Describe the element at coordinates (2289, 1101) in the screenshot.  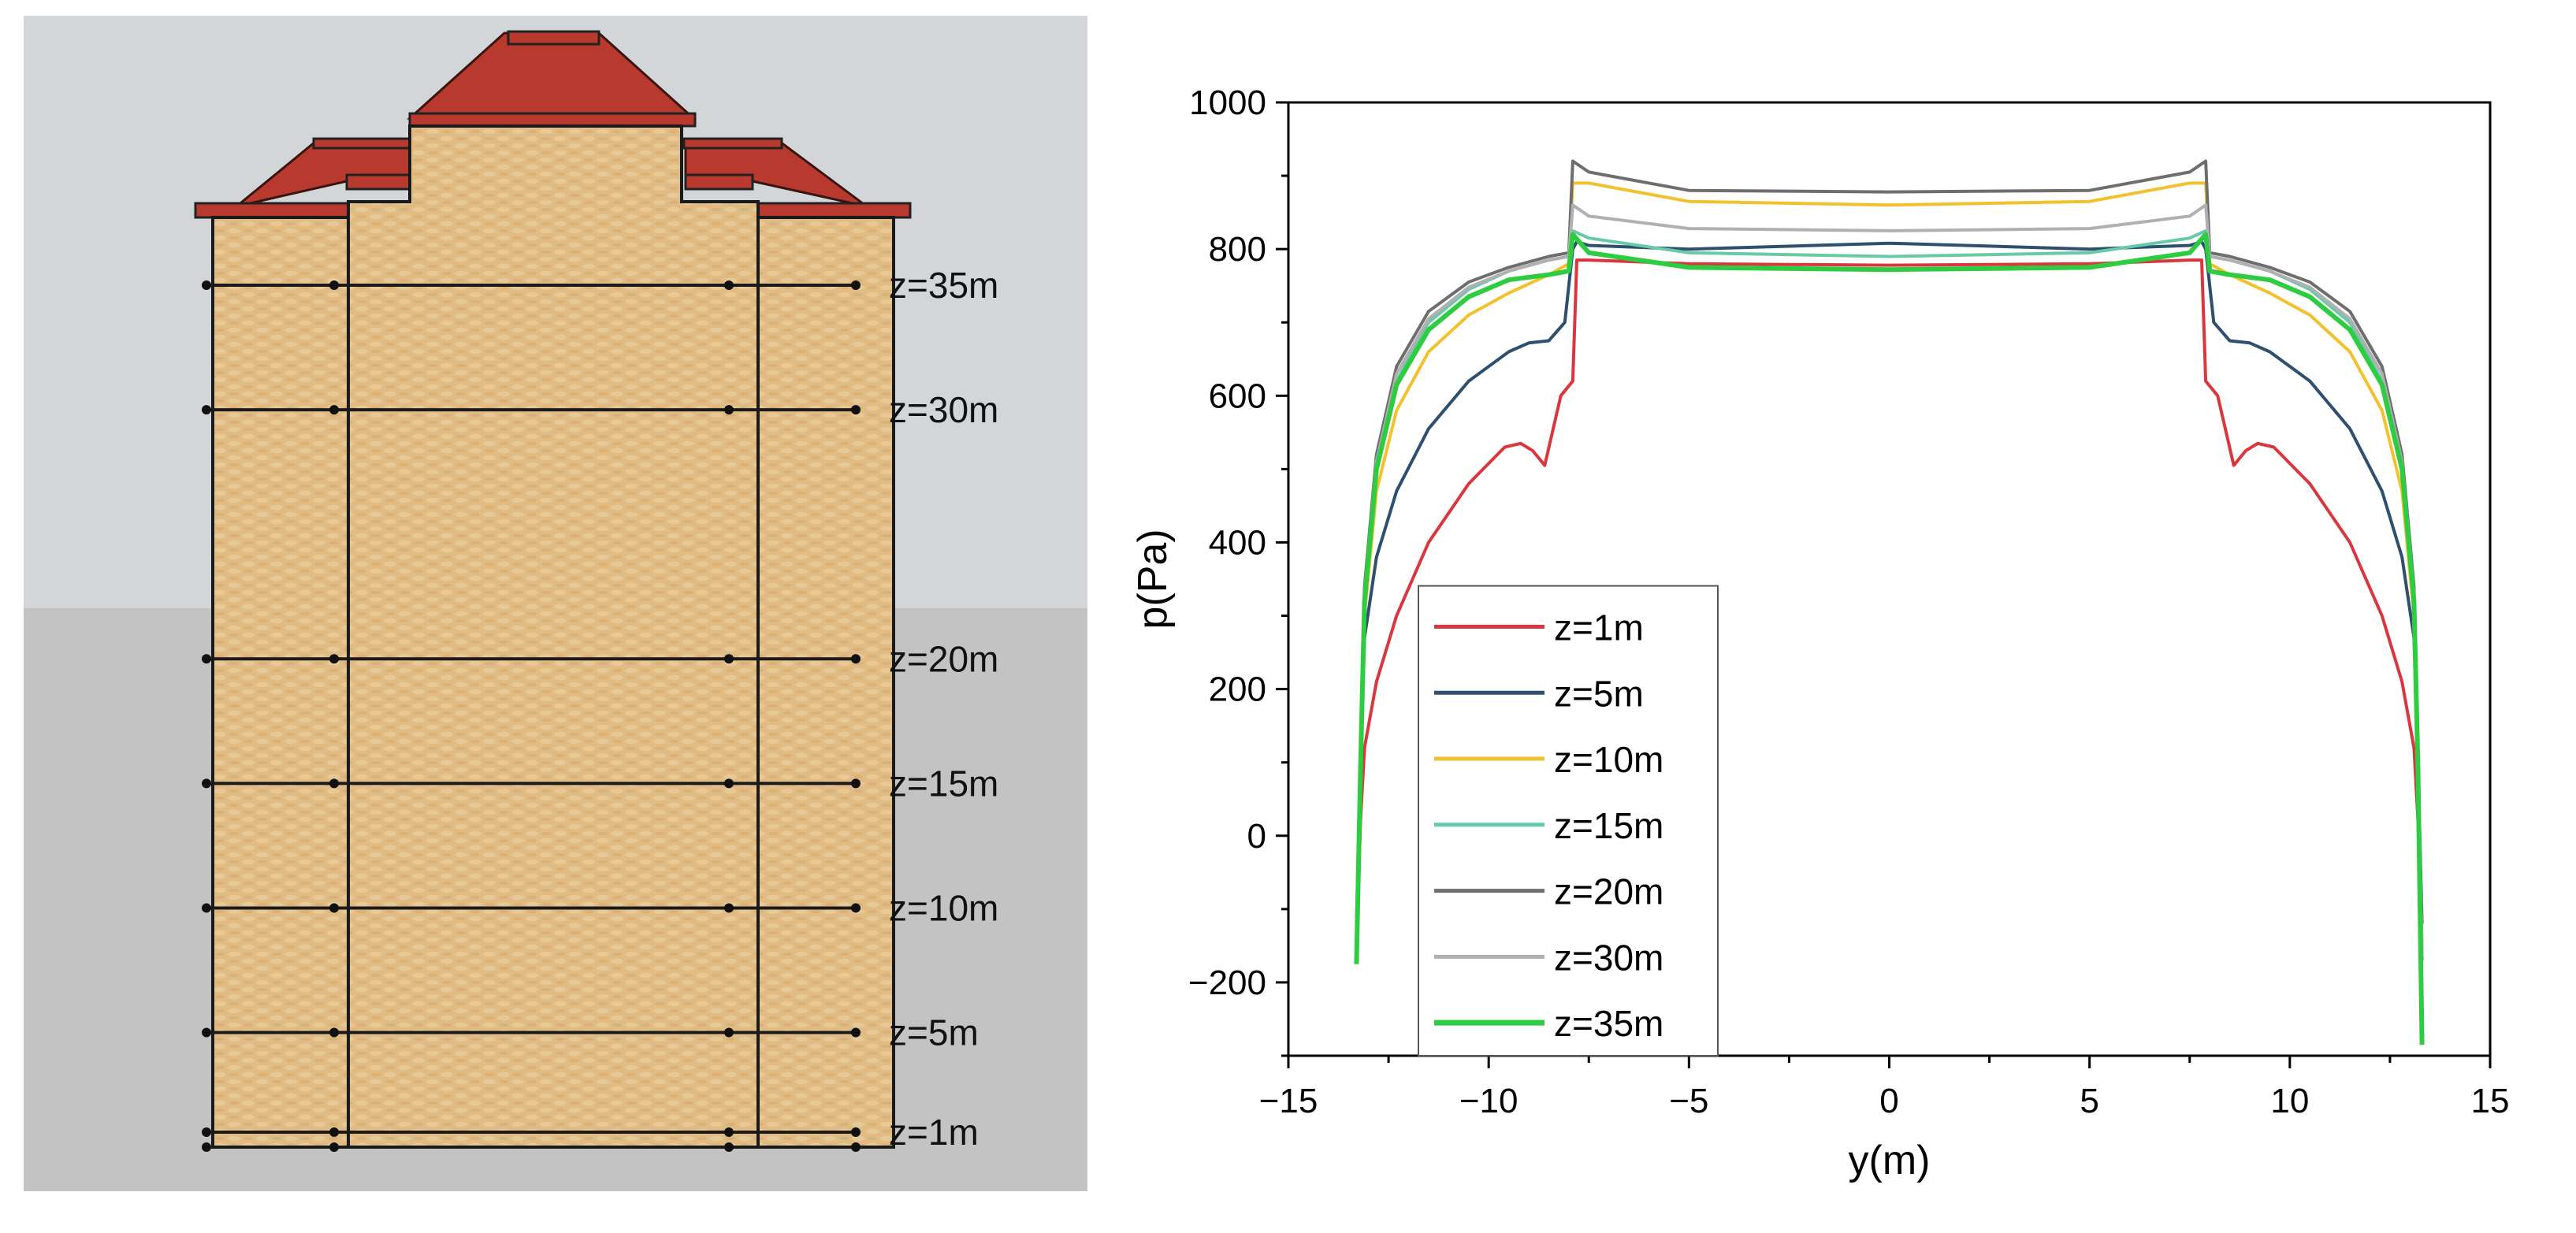
I see `x-tick-label: 10` at that location.